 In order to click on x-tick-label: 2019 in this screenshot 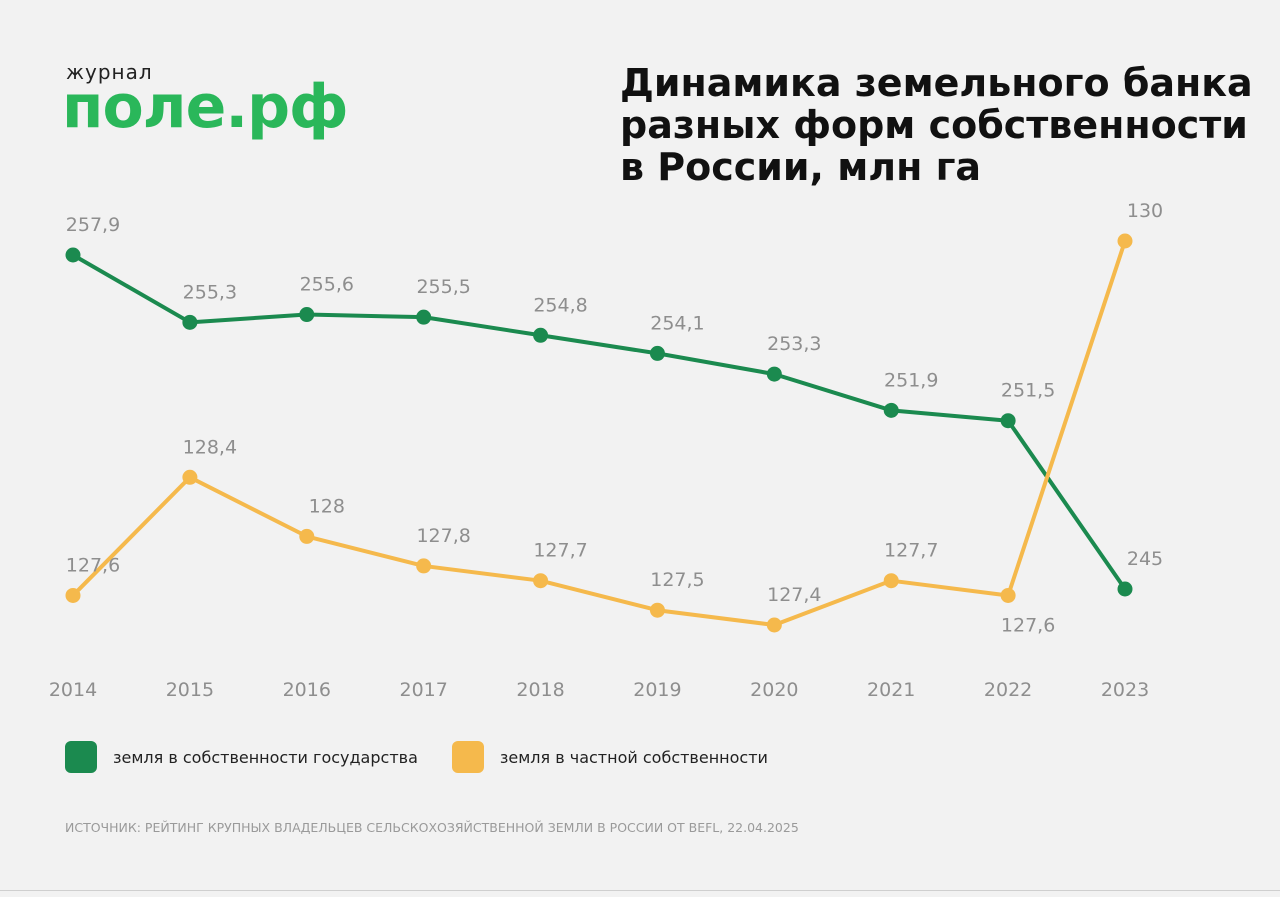, I will do `click(657, 690)`.